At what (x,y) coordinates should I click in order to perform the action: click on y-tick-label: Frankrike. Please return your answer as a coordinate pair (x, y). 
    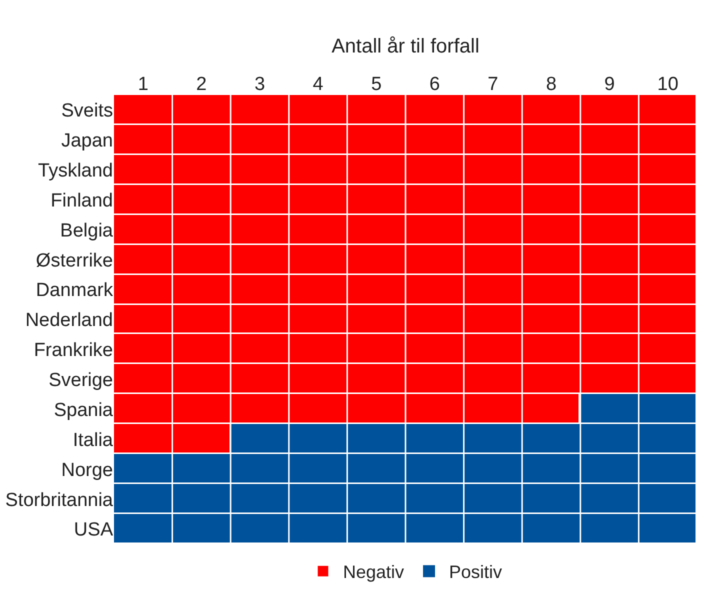
    Looking at the image, I should click on (73, 351).